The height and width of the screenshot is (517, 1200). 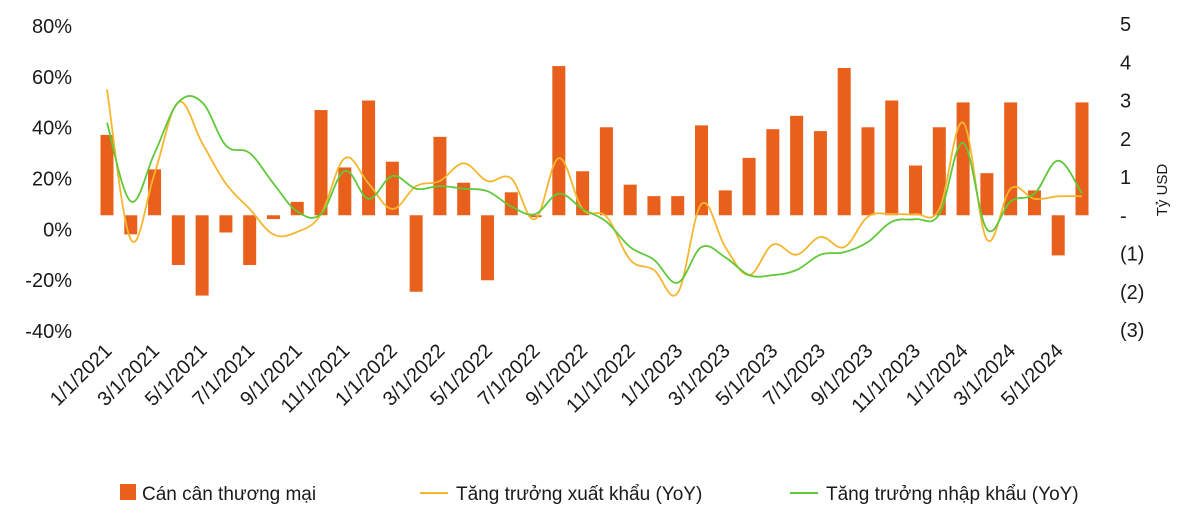 I want to click on legend-label-import: Tăng trưởng nhập khẩu (YoY), so click(x=952, y=494).